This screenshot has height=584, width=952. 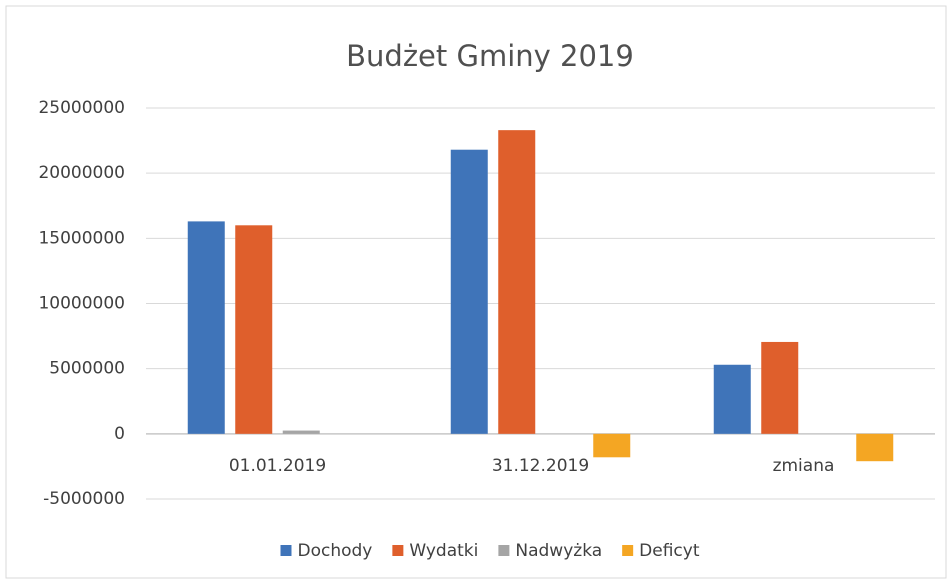 What do you see at coordinates (334, 551) in the screenshot?
I see `legend-label: Dochody` at bounding box center [334, 551].